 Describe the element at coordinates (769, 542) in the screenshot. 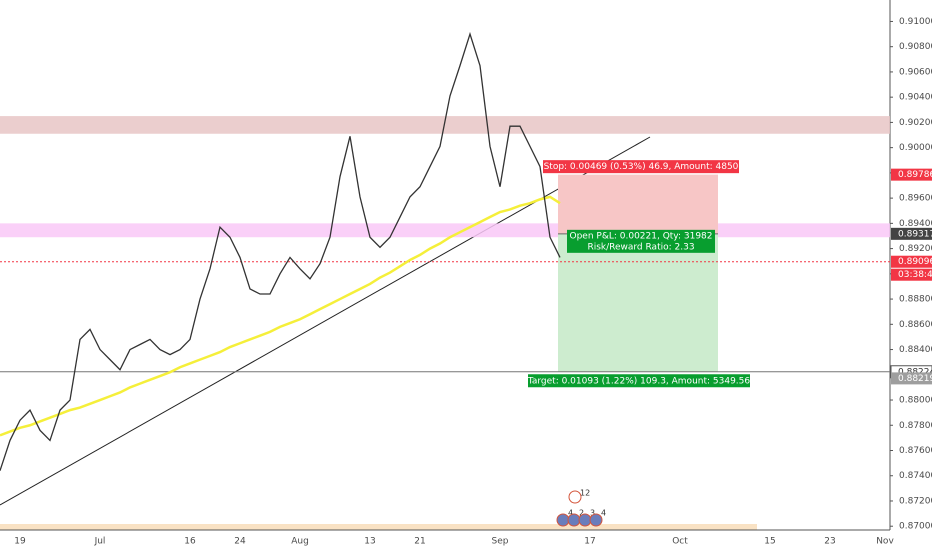

I see `x-tick-label: 15` at that location.